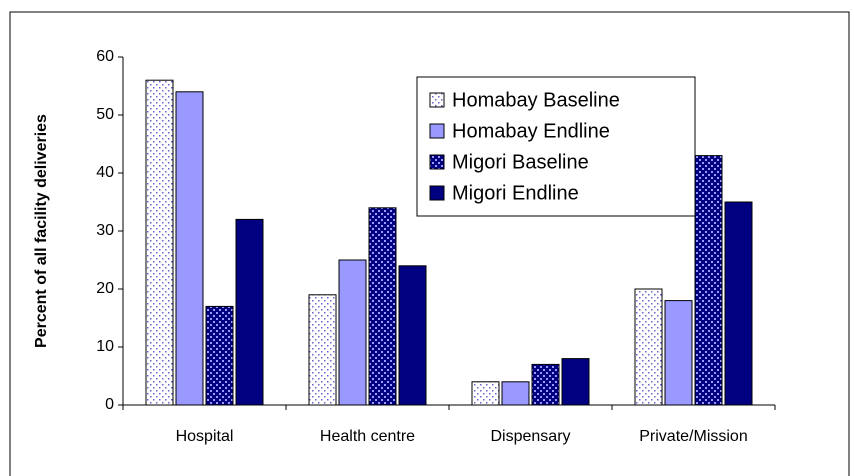 The image size is (854, 476). I want to click on y-axis-label: Percent of all facility deliveries, so click(41, 231).